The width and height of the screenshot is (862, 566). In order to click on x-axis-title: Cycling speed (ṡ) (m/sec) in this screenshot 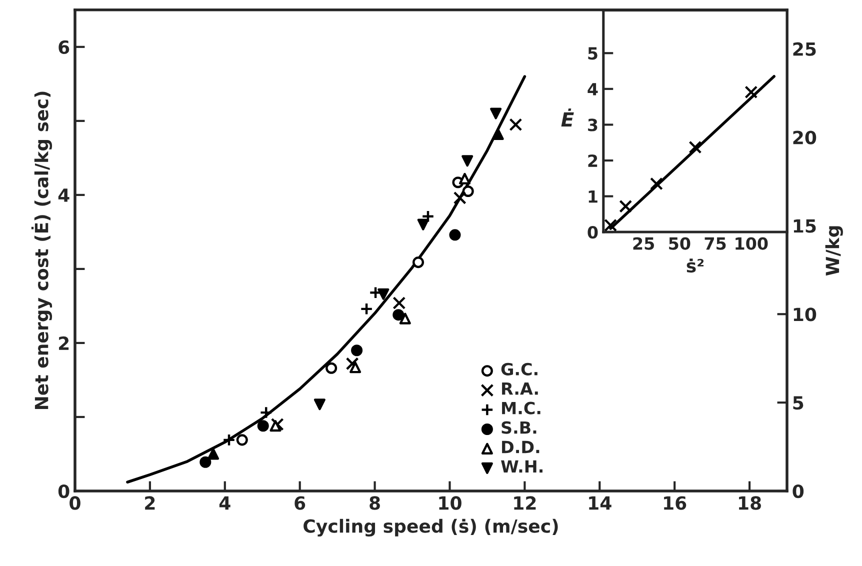, I will do `click(431, 527)`.